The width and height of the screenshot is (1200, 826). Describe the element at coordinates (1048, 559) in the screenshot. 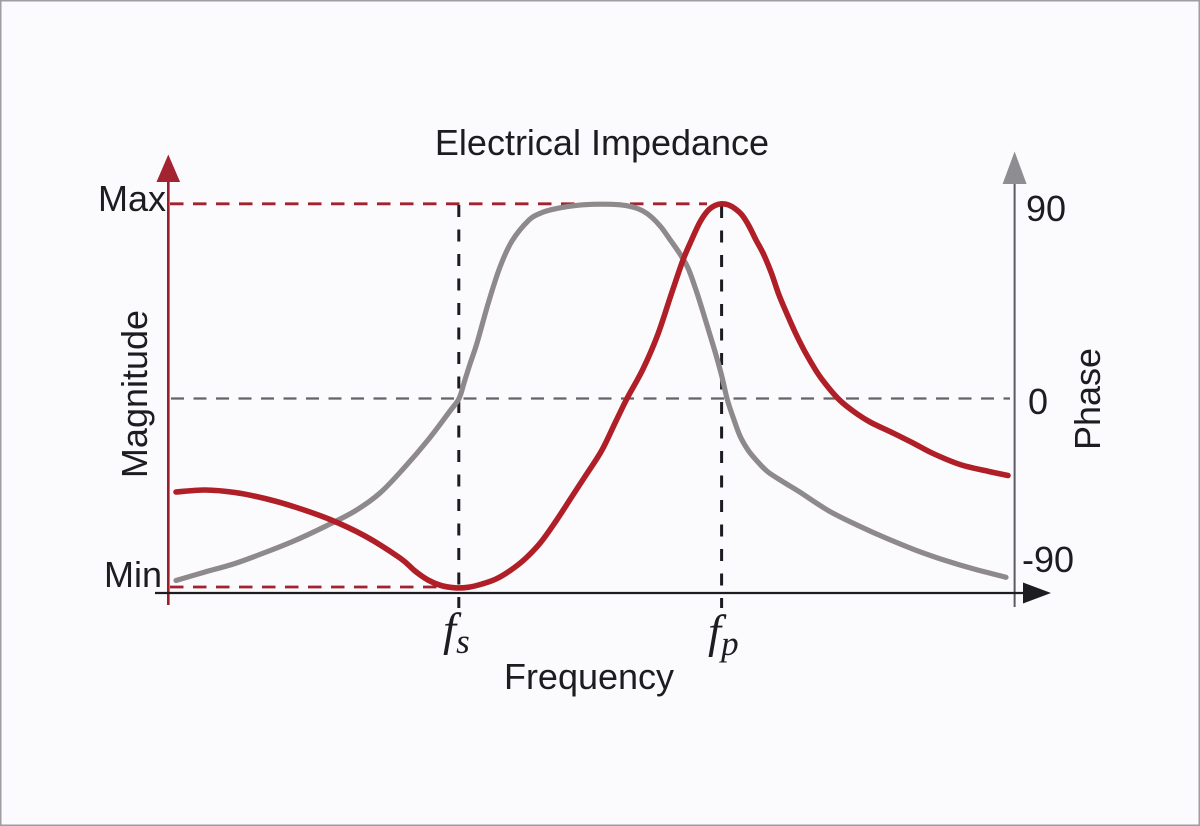

I see `svg-text: -90` at that location.